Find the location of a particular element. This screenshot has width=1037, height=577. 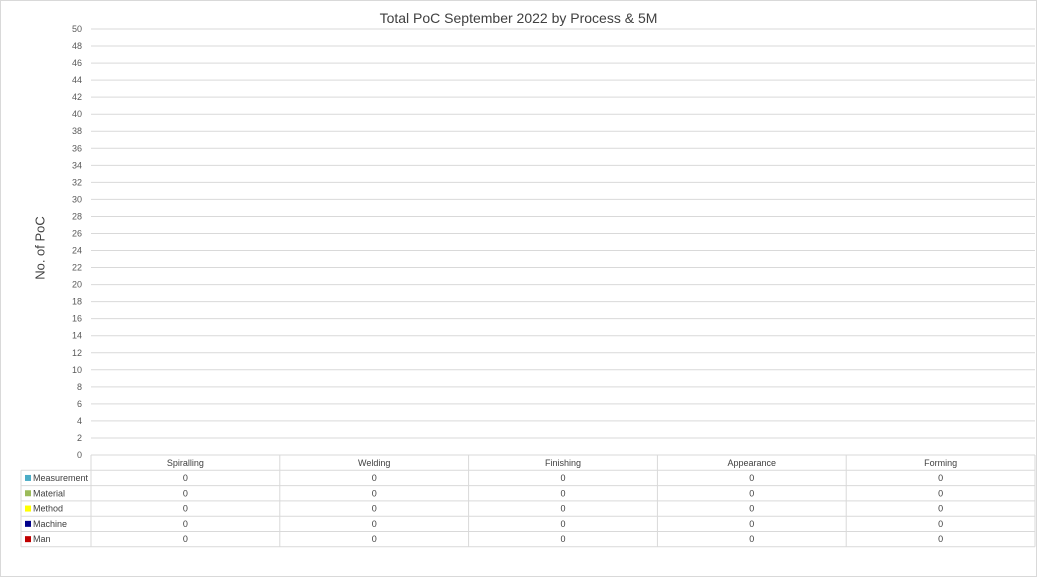

y-tick-label: 8 is located at coordinates (79, 387).